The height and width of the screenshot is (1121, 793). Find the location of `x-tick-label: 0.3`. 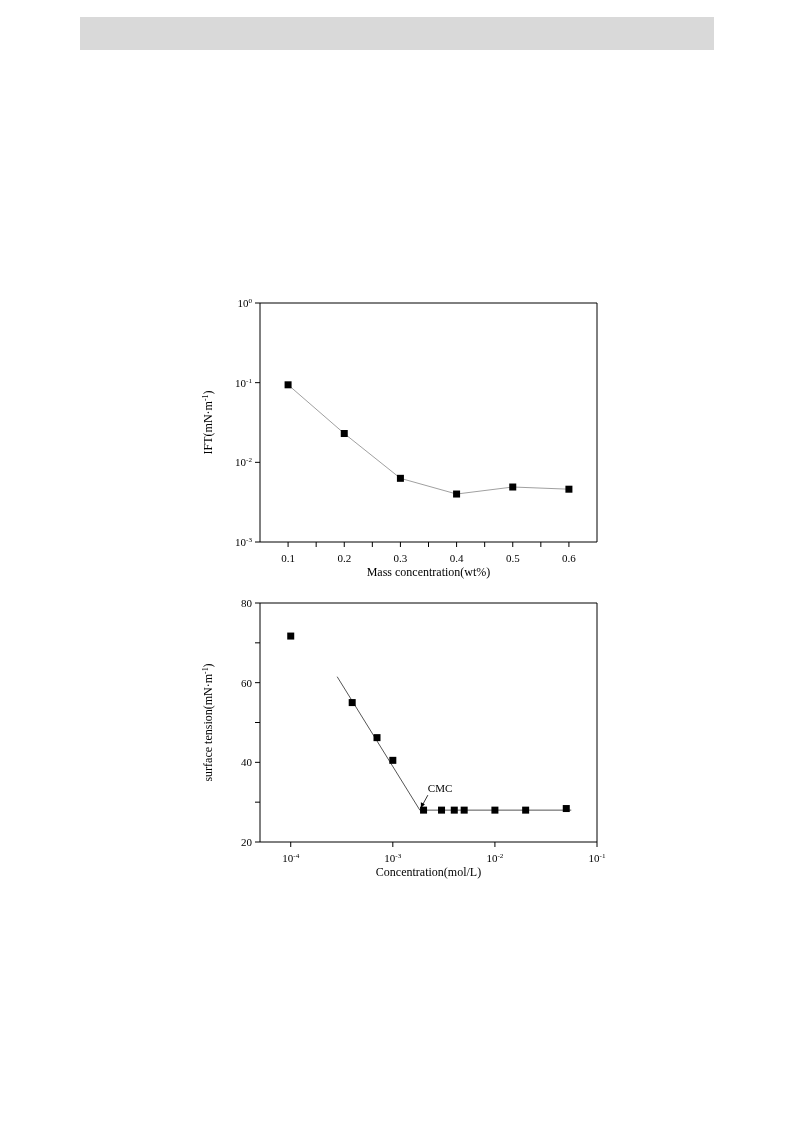

x-tick-label: 0.3 is located at coordinates (400, 558).